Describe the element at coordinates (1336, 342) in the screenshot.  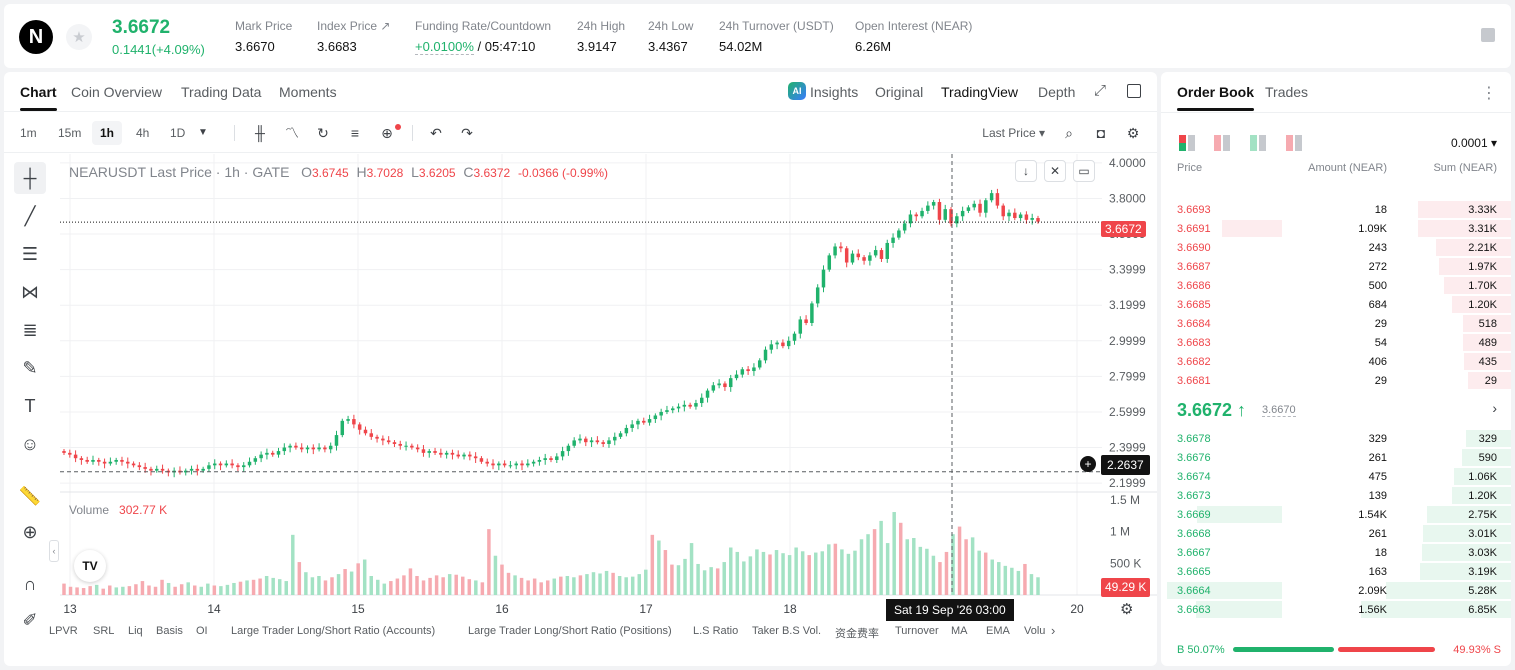
I see `ask-row: 3.6683 54 489` at that location.